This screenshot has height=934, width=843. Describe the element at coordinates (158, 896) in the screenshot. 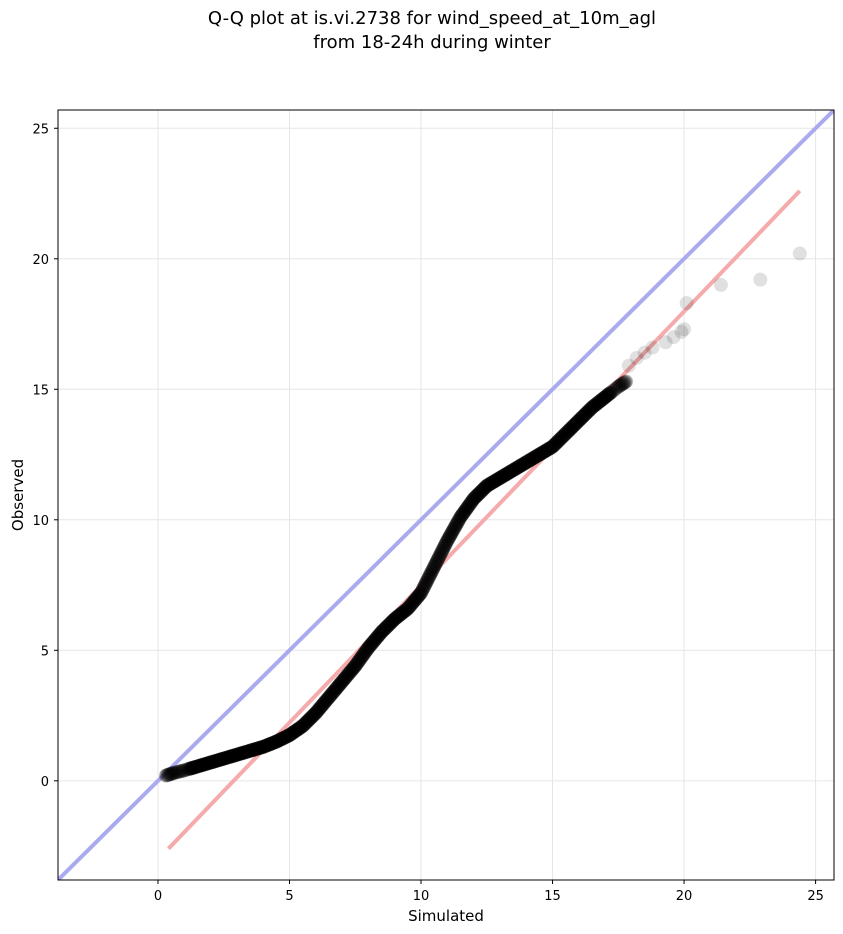

I see `x-tick-label-0: 0` at that location.